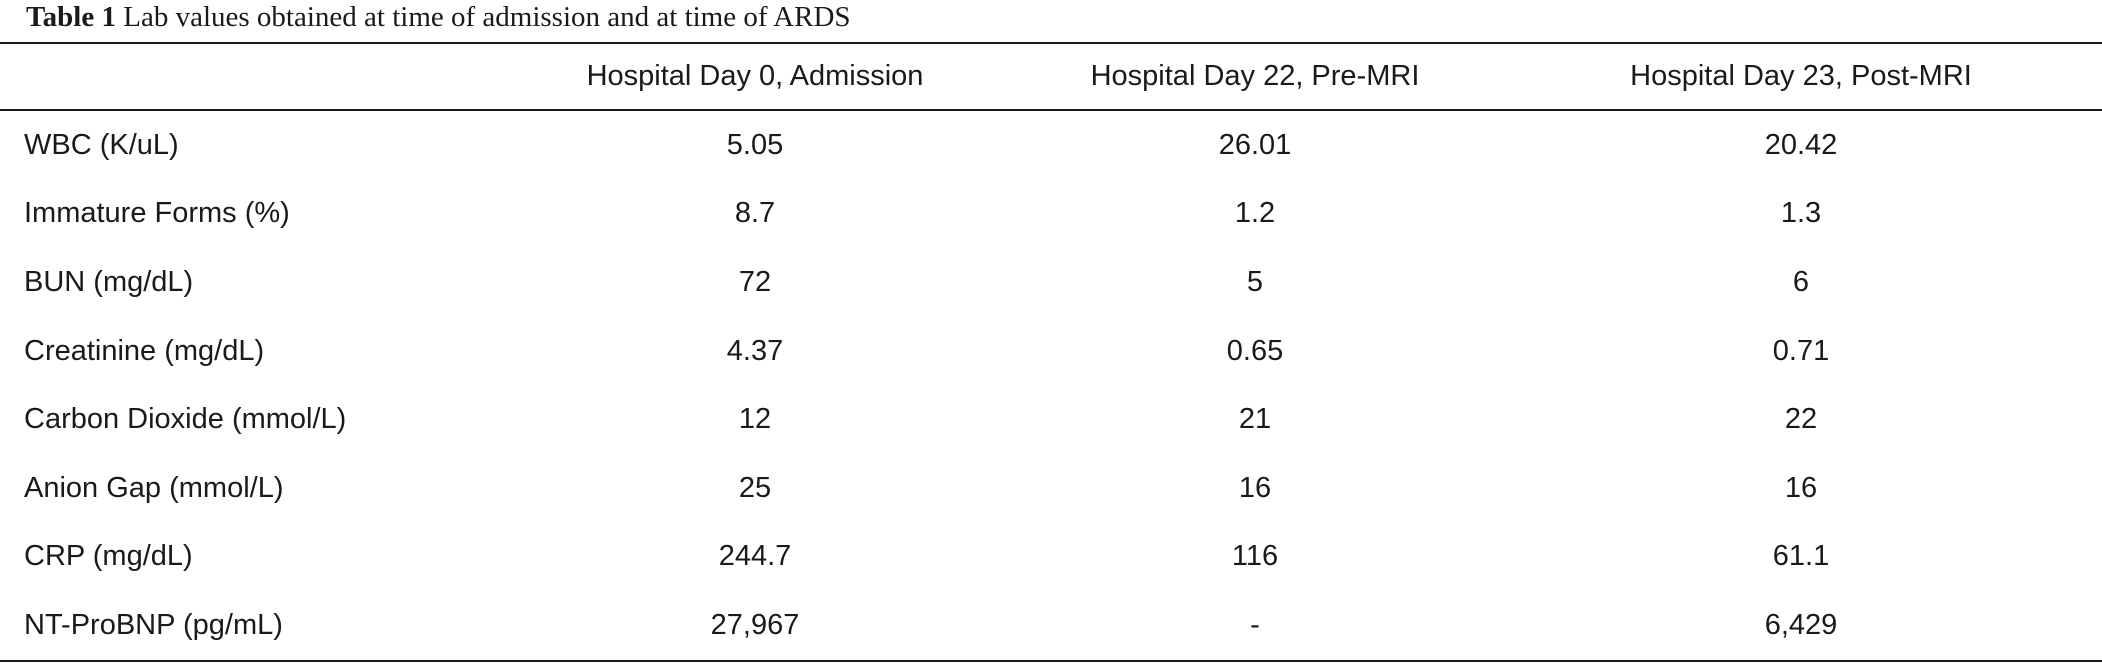 This screenshot has height=663, width=2102. What do you see at coordinates (153, 624) in the screenshot?
I see `row-label: NT-ProBNP (pg/mL)` at bounding box center [153, 624].